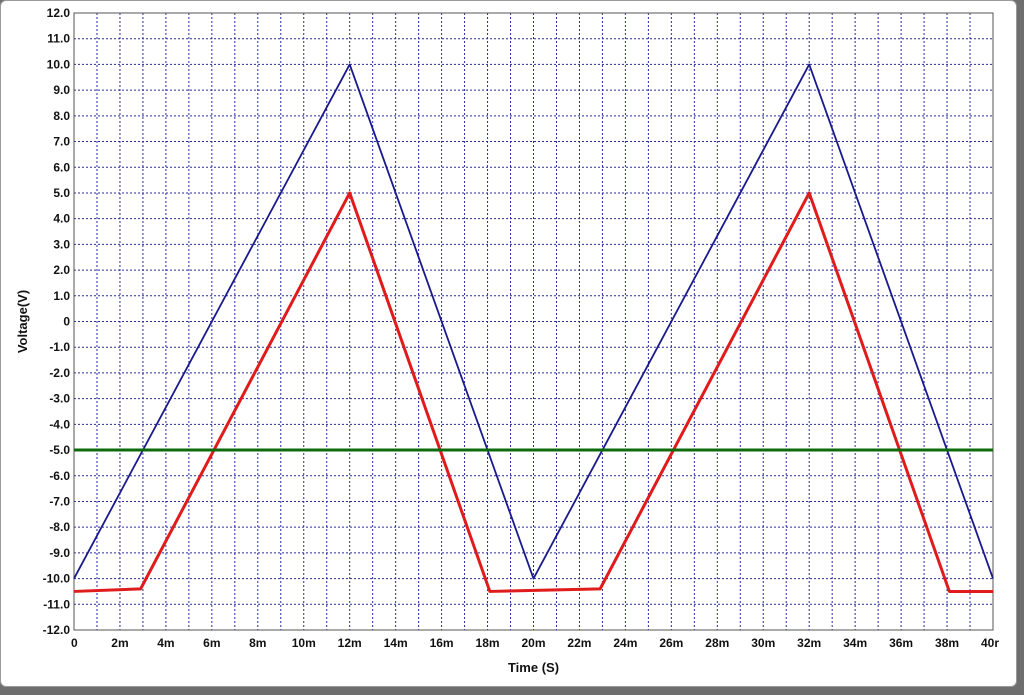 The height and width of the screenshot is (695, 1024). I want to click on y-tick-label: 12.0, so click(59, 13).